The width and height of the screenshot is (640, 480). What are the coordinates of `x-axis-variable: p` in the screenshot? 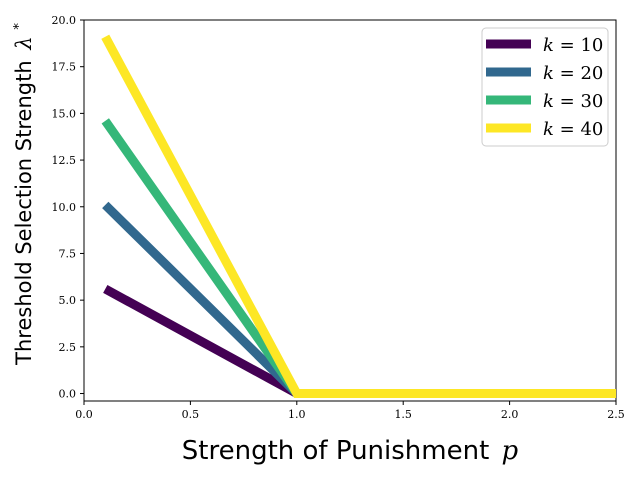 It's located at (510, 451).